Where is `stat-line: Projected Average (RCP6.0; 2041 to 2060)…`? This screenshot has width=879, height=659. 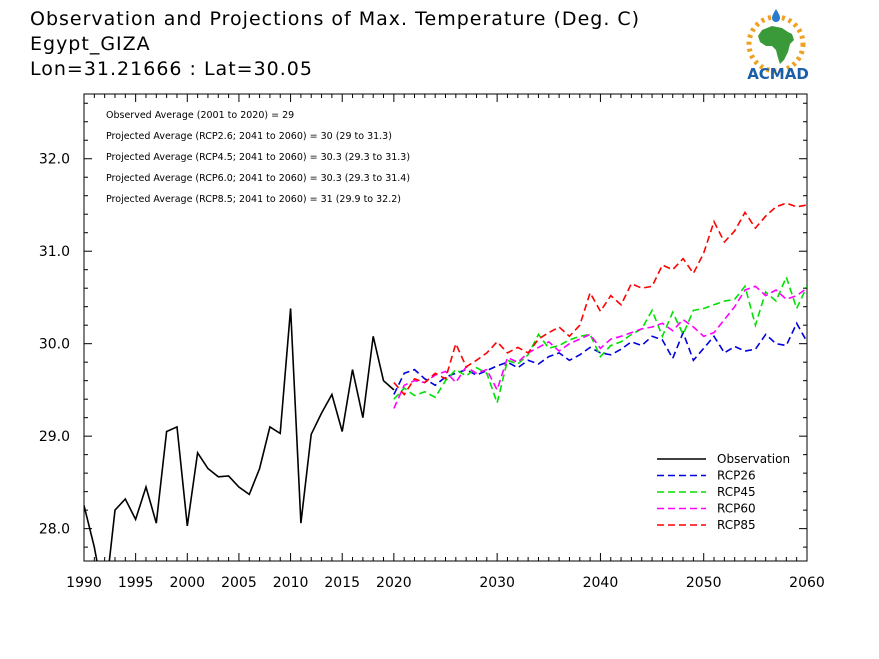
stat-line: Projected Average (RCP6.0; 2041 to 2060)… is located at coordinates (258, 178).